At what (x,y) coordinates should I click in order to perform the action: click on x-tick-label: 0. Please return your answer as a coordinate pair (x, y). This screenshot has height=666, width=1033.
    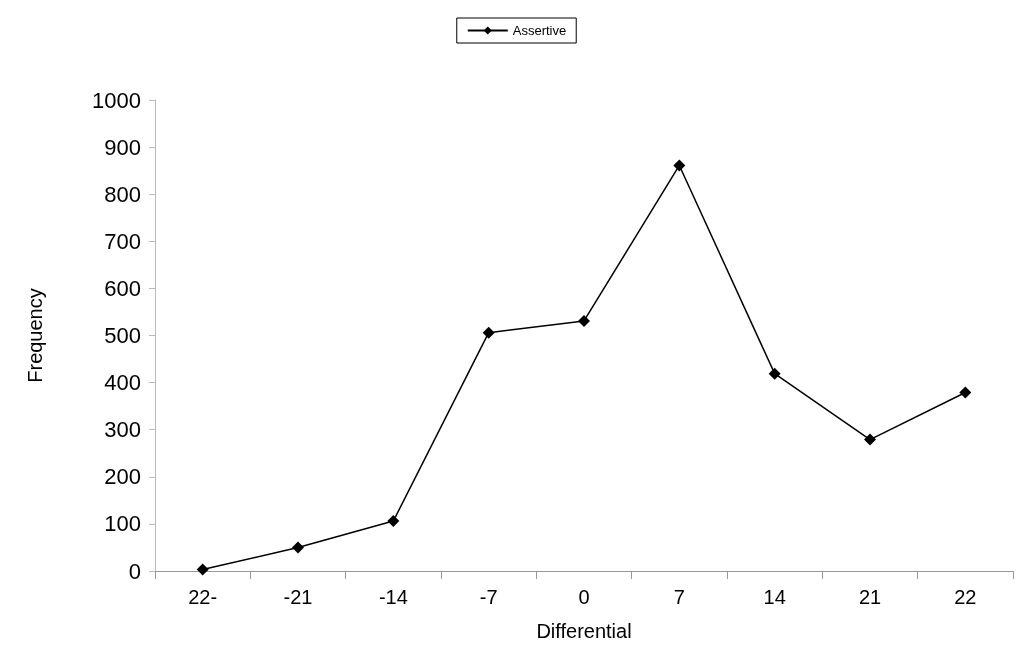
    Looking at the image, I should click on (584, 597).